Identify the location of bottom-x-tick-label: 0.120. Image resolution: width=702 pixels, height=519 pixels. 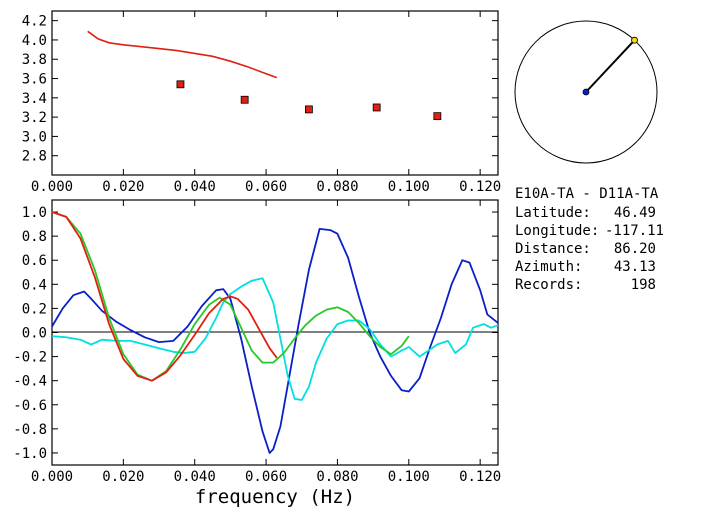
(480, 477).